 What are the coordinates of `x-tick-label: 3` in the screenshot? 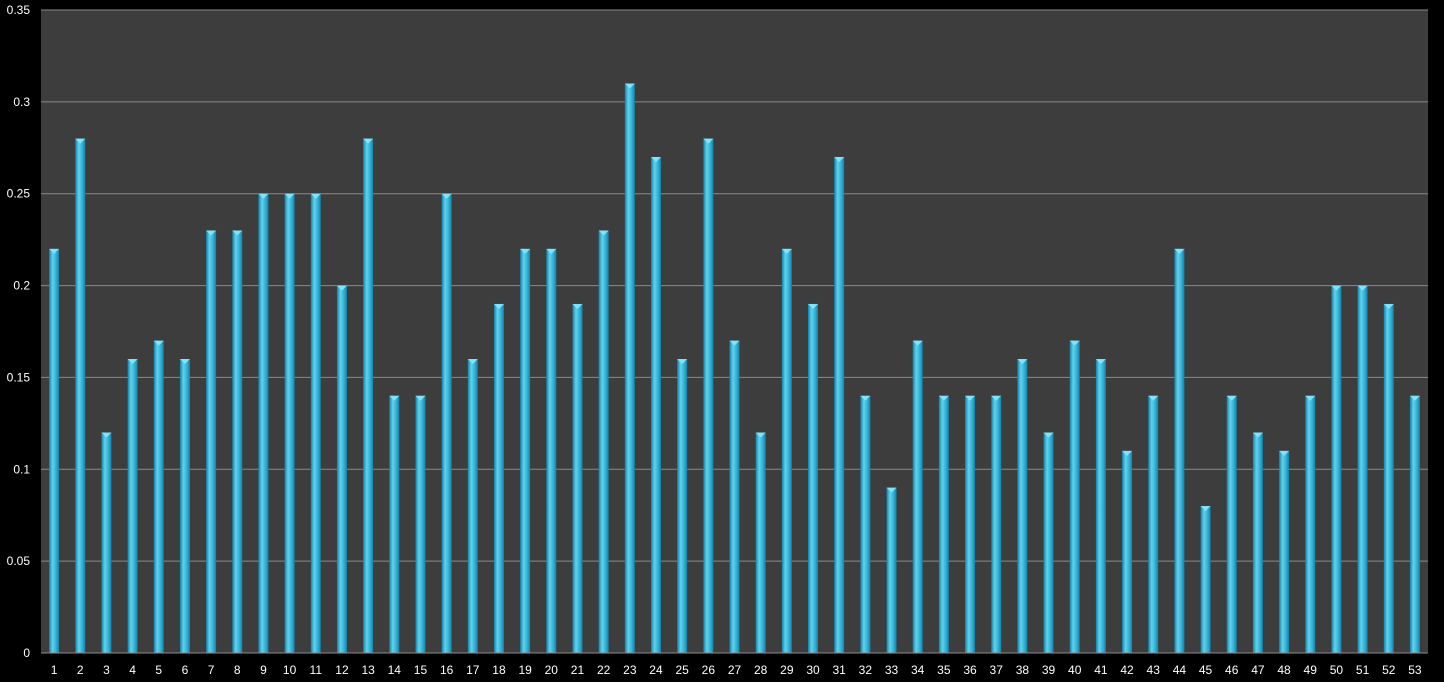 It's located at (106, 670).